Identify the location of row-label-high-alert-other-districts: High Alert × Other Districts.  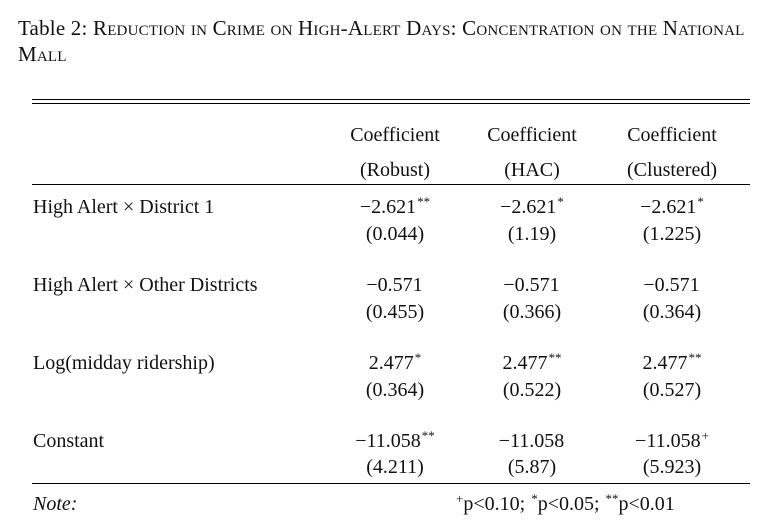
(145, 285).